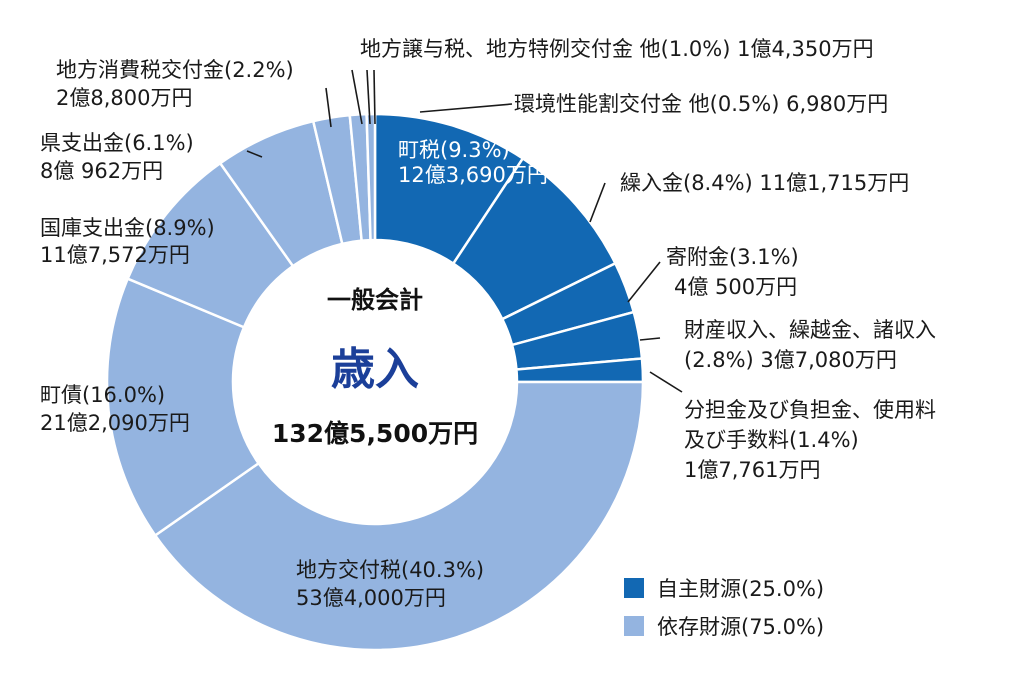 This screenshot has height=691, width=1024. What do you see at coordinates (701, 104) in the screenshot?
I see `label-11: 環境性能割交付金 他(0.5%) 6,980万円` at bounding box center [701, 104].